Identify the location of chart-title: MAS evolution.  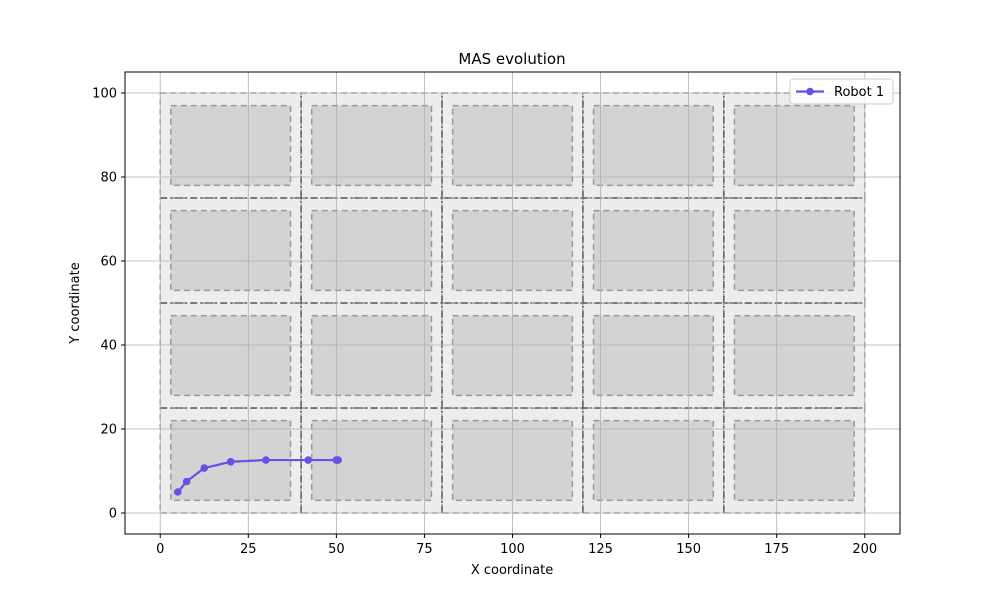
(511, 59).